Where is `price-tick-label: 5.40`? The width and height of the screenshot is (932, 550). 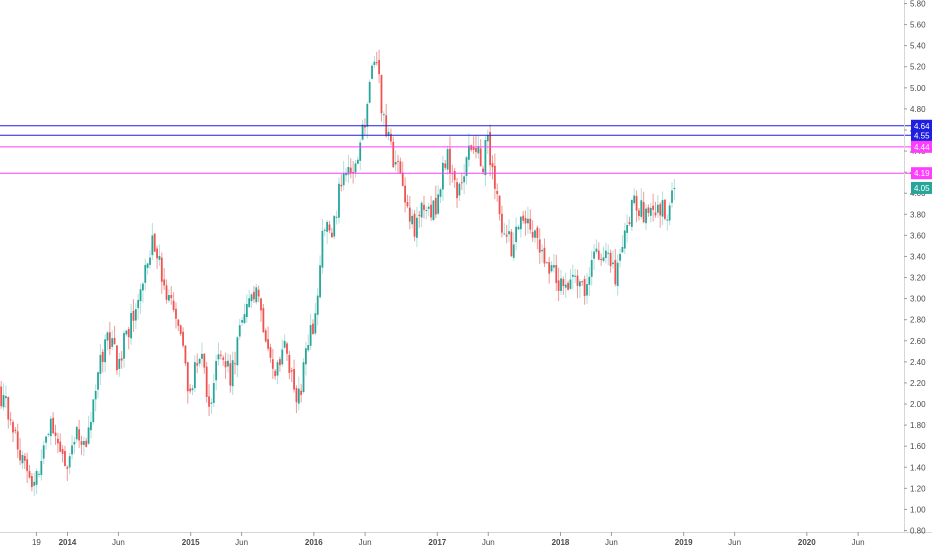 price-tick-label: 5.40 is located at coordinates (918, 46).